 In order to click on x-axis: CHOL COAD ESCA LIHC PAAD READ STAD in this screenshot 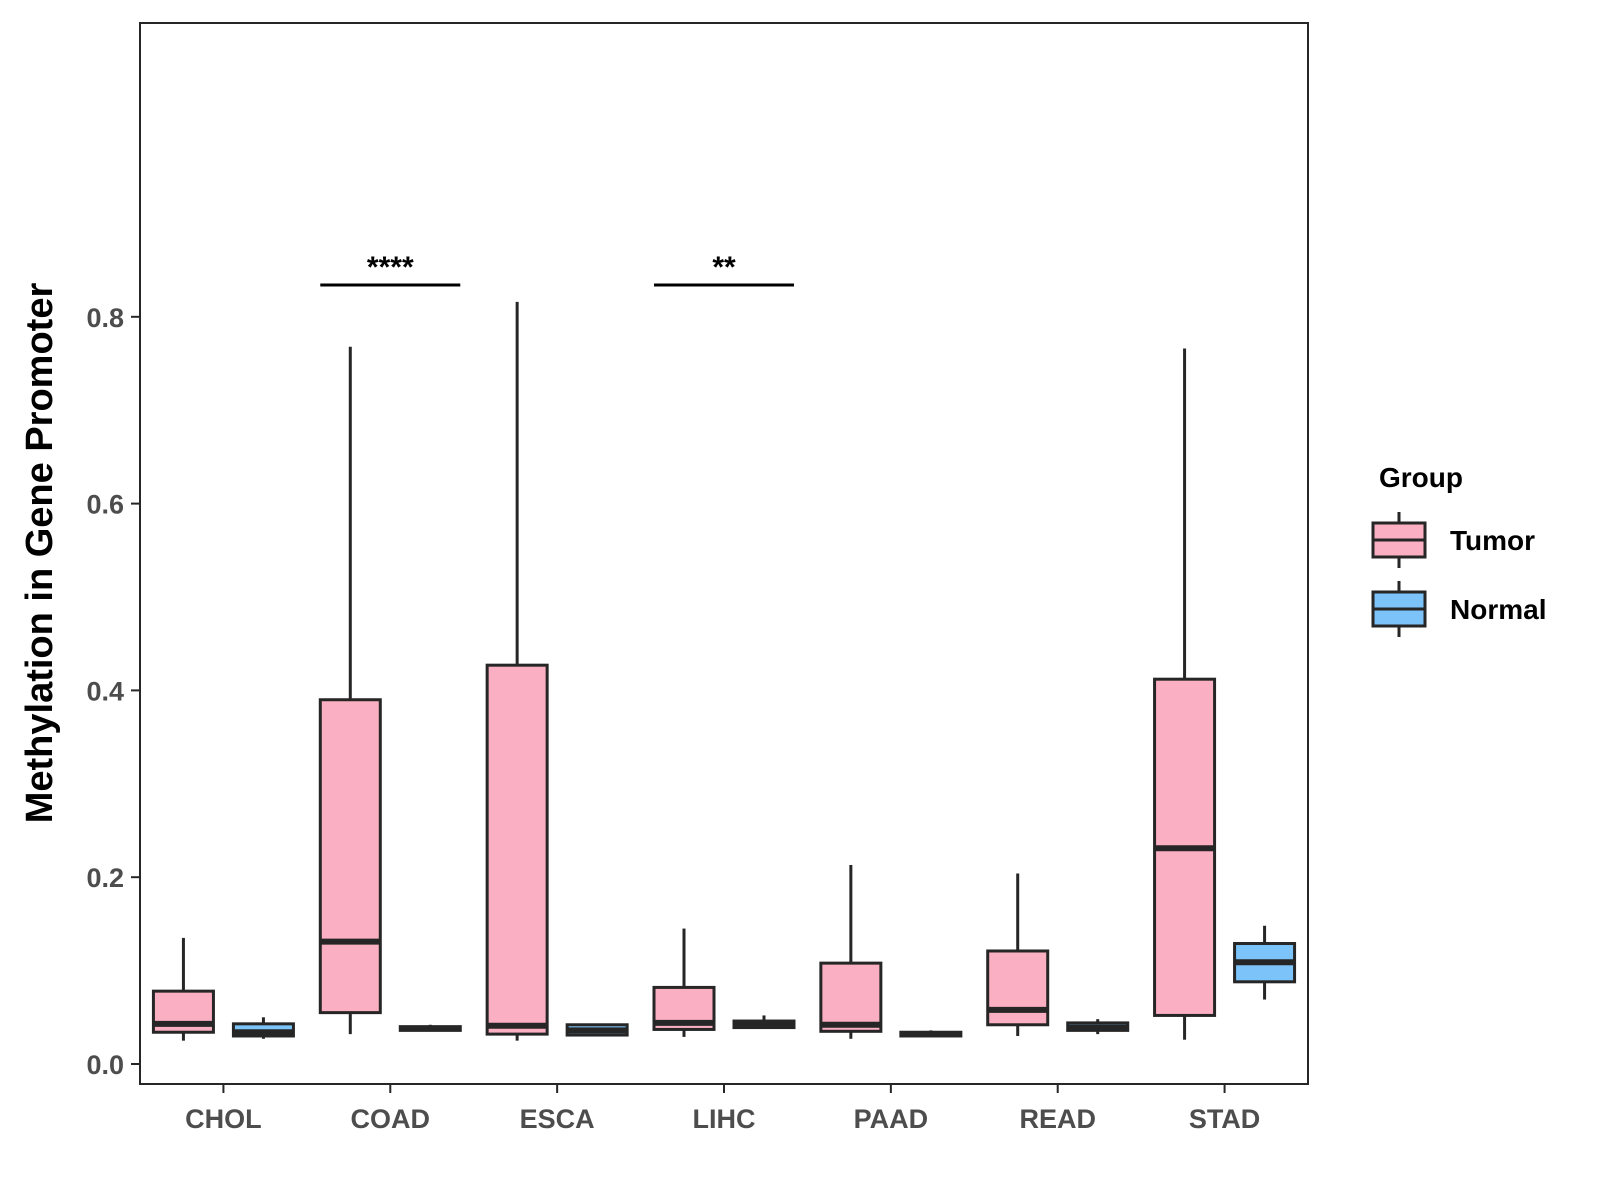, I will do `click(722, 1109)`.